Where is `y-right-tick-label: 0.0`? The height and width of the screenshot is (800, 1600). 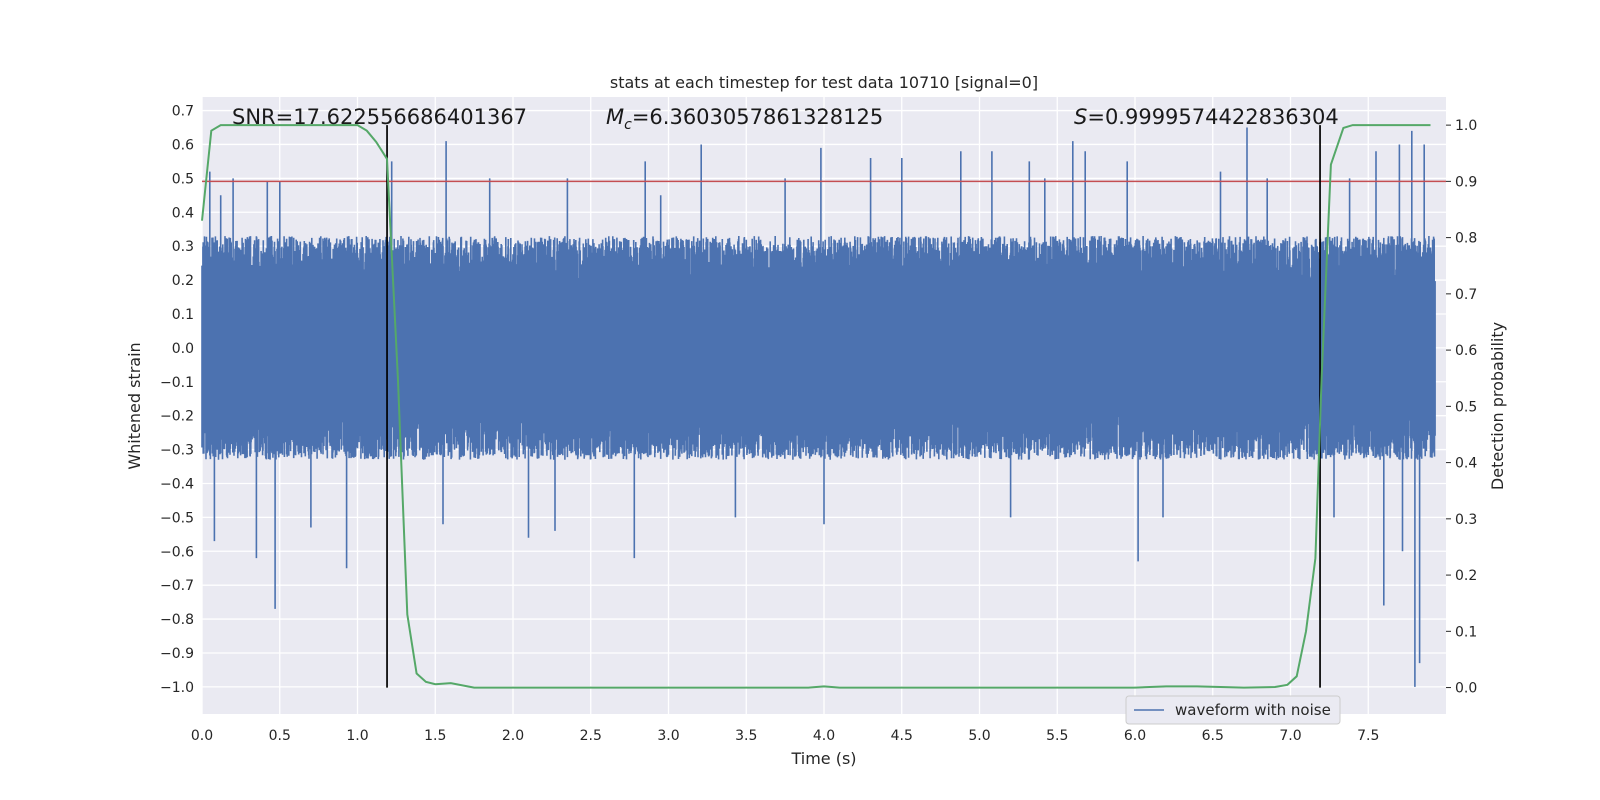 y-right-tick-label: 0.0 is located at coordinates (1466, 689).